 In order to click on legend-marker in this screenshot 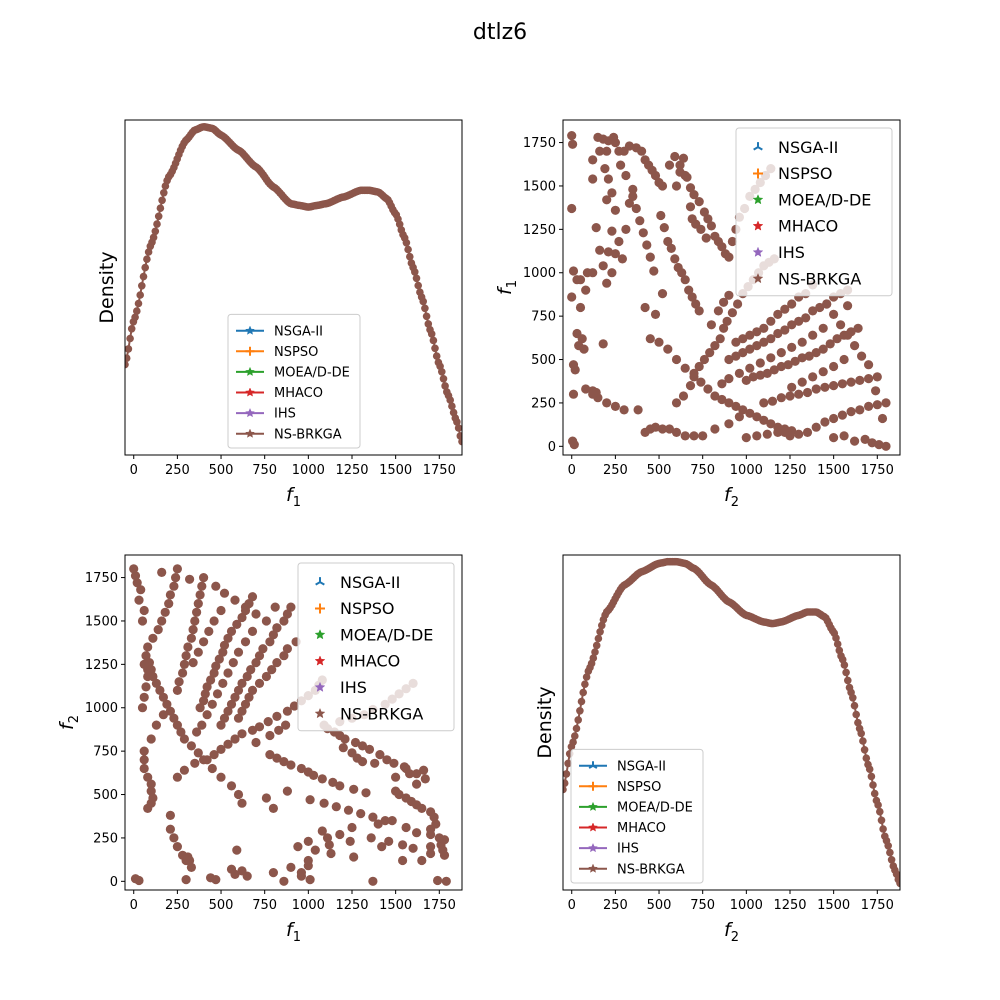, I will do `click(758, 146)`.